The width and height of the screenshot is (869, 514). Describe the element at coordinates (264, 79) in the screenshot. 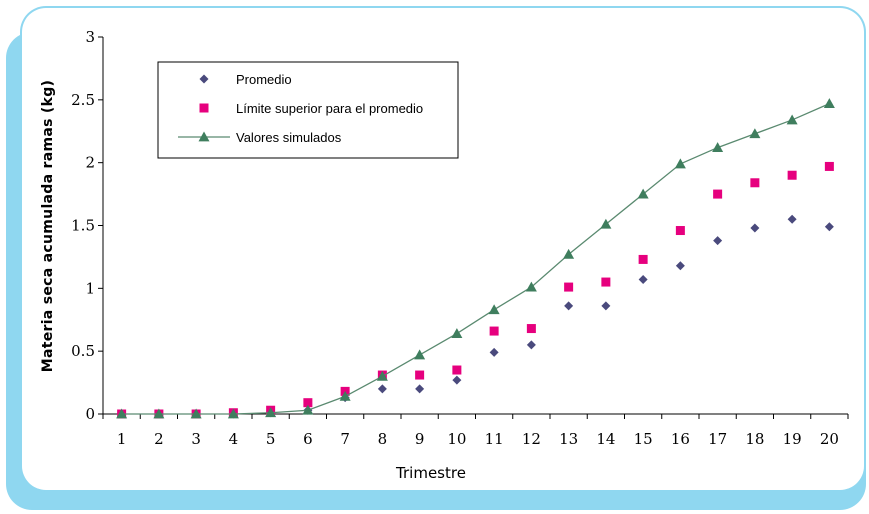

I see `legend-label: Promedio` at that location.